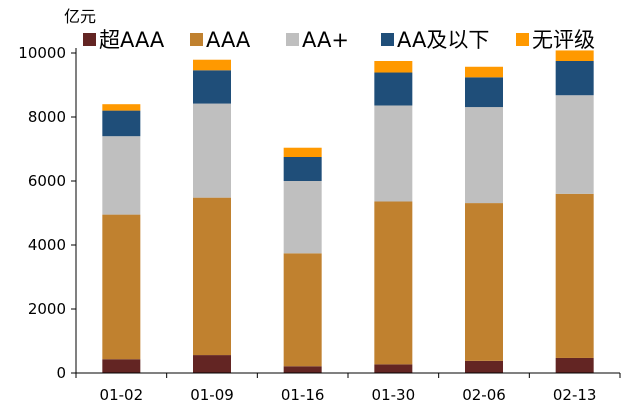  Describe the element at coordinates (325, 40) in the screenshot. I see `legend-label: AA+` at that location.